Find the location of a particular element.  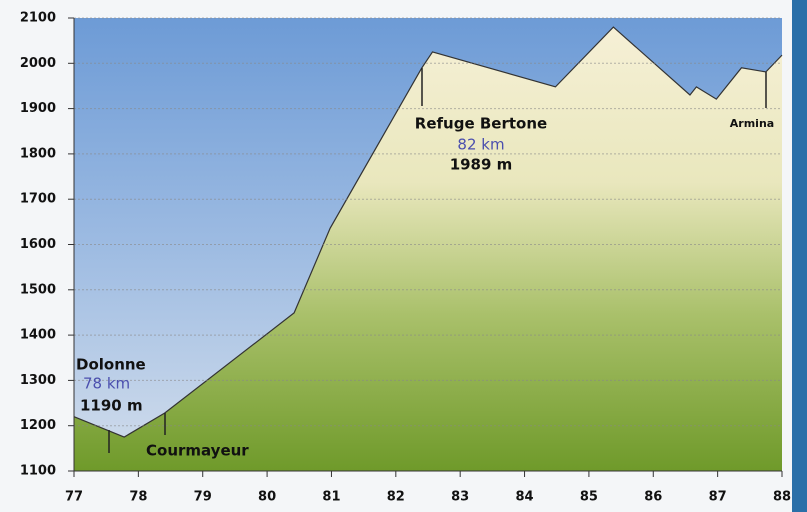

edge is located at coordinates (799, 256).